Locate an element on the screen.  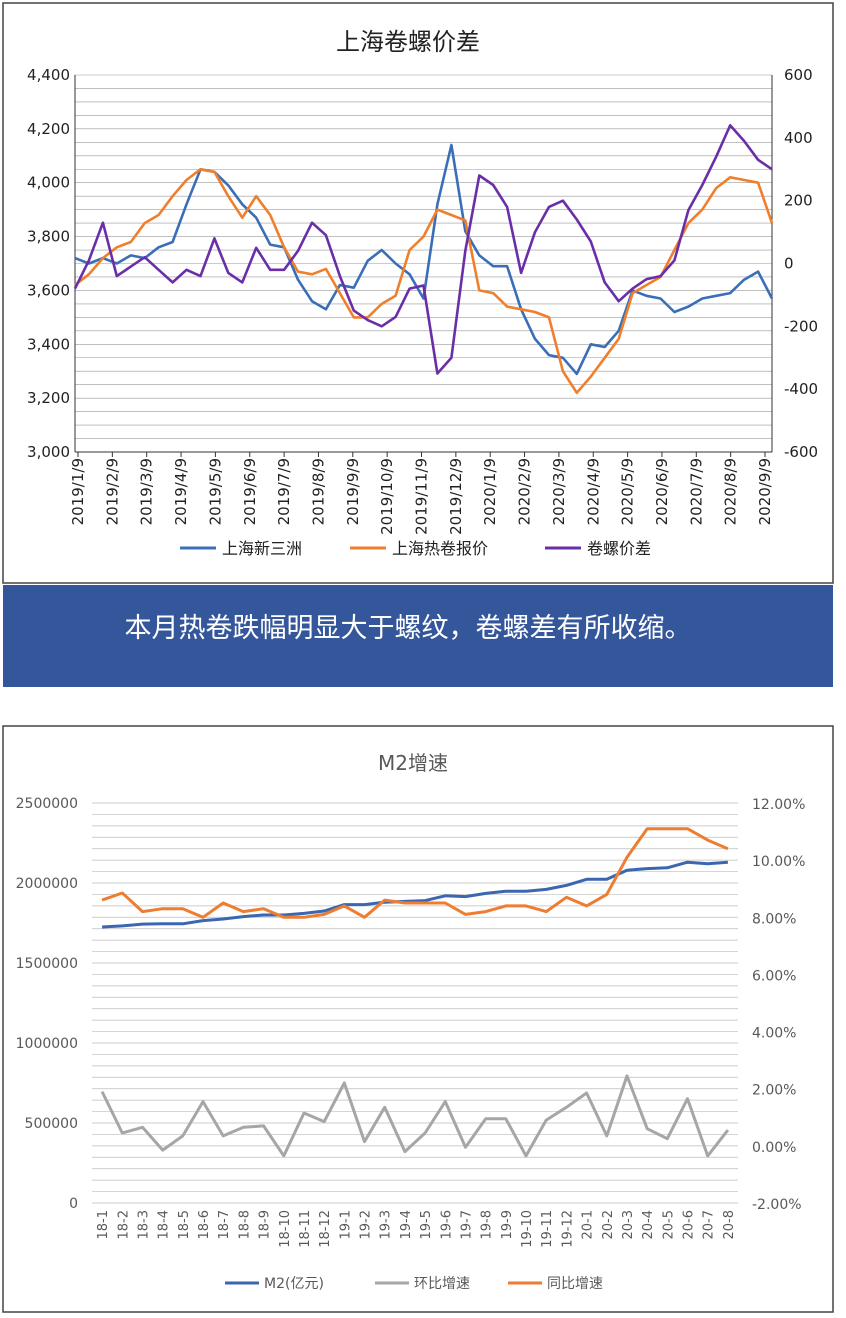
y-right-tick-label: 200 is located at coordinates (798, 201).